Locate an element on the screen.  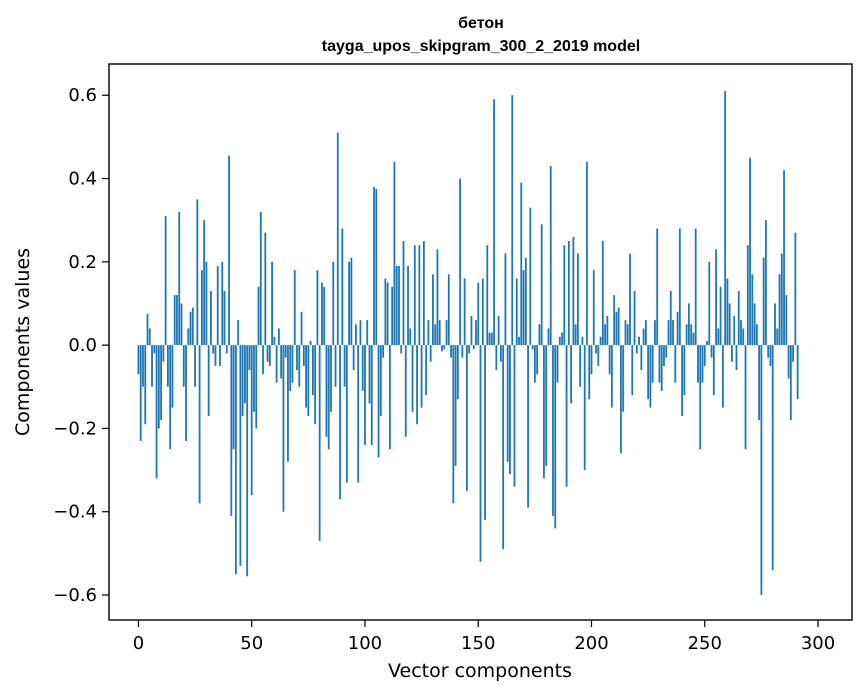
y-tick-label: −0.4 is located at coordinates (75, 512).